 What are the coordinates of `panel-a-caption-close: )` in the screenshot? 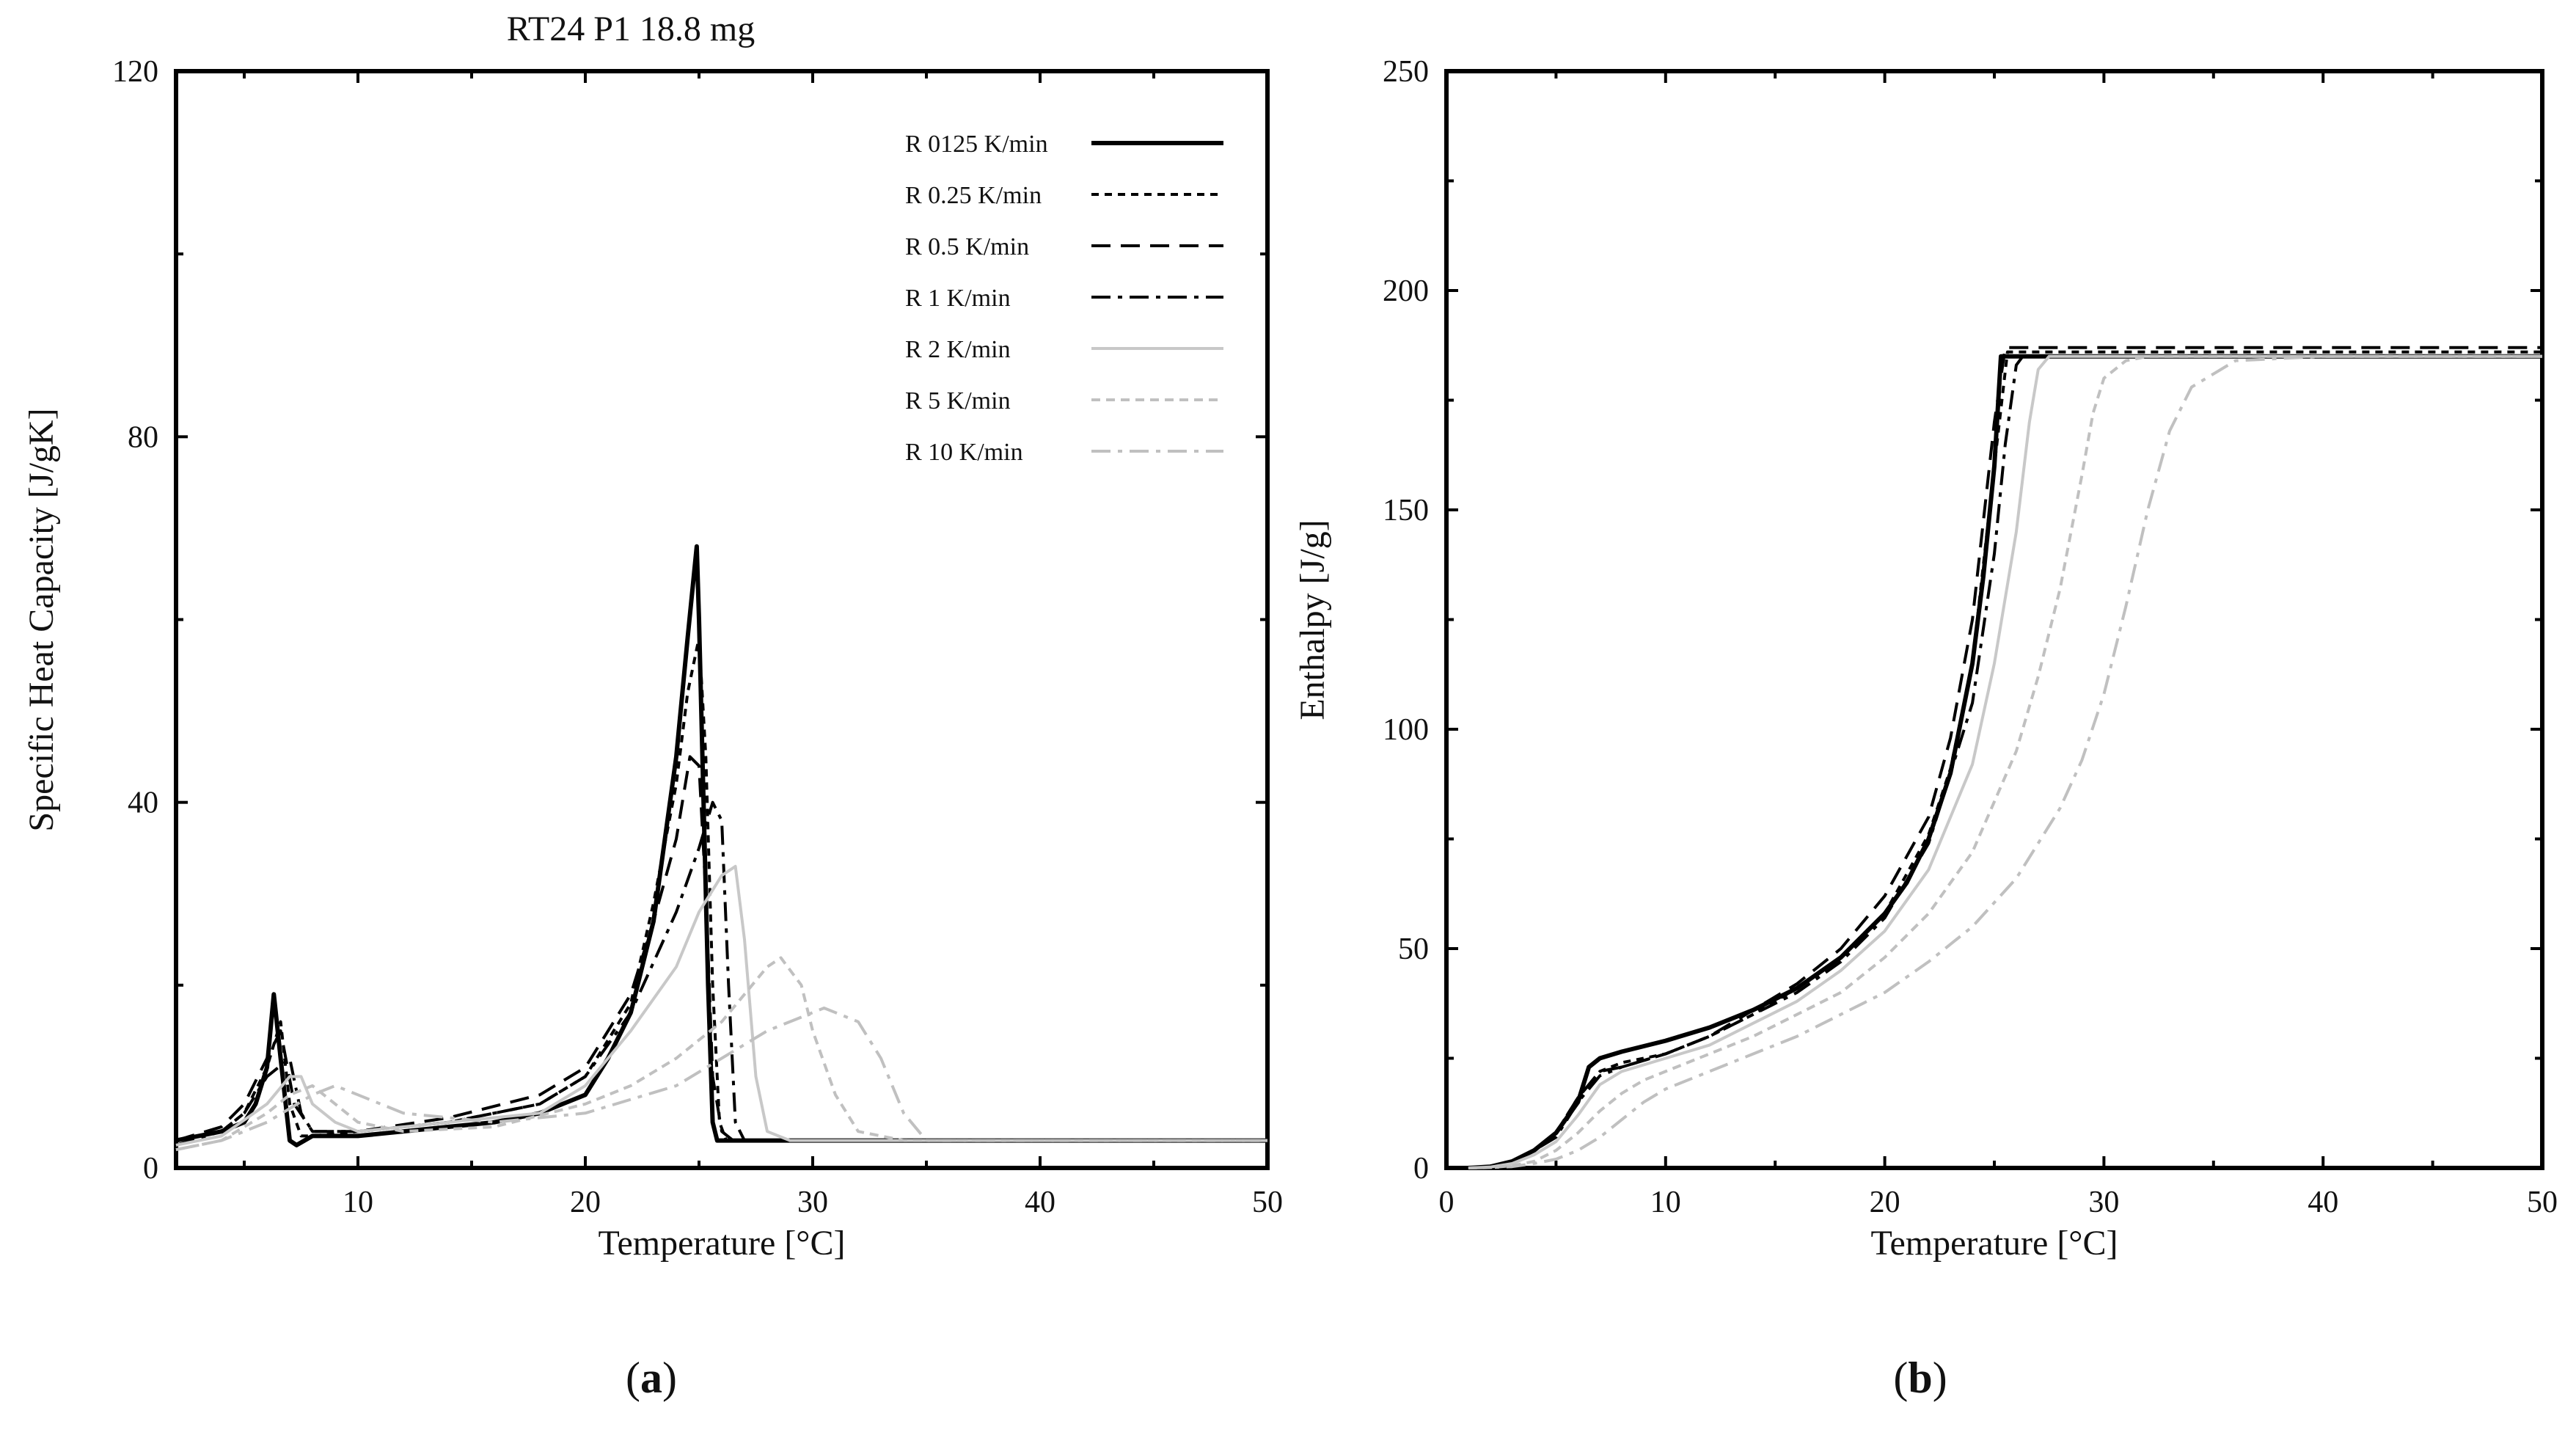 It's located at (669, 1378).